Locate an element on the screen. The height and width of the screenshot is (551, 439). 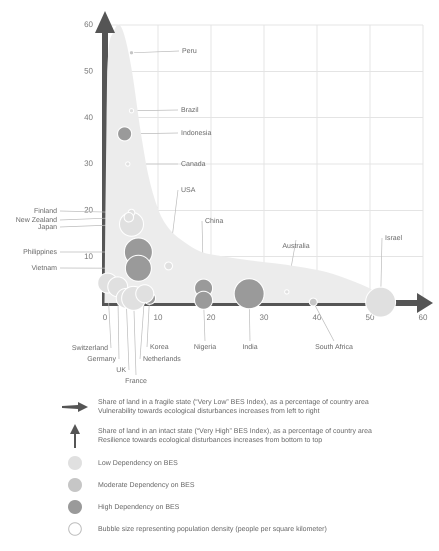
x-tick-label: 0 is located at coordinates (105, 317).